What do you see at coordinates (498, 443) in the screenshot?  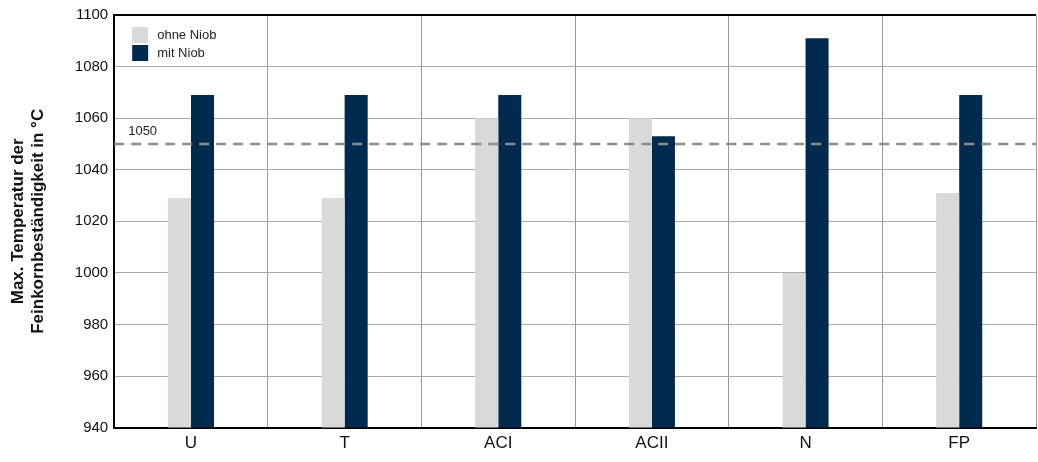 I see `x-tick-label: ACI` at bounding box center [498, 443].